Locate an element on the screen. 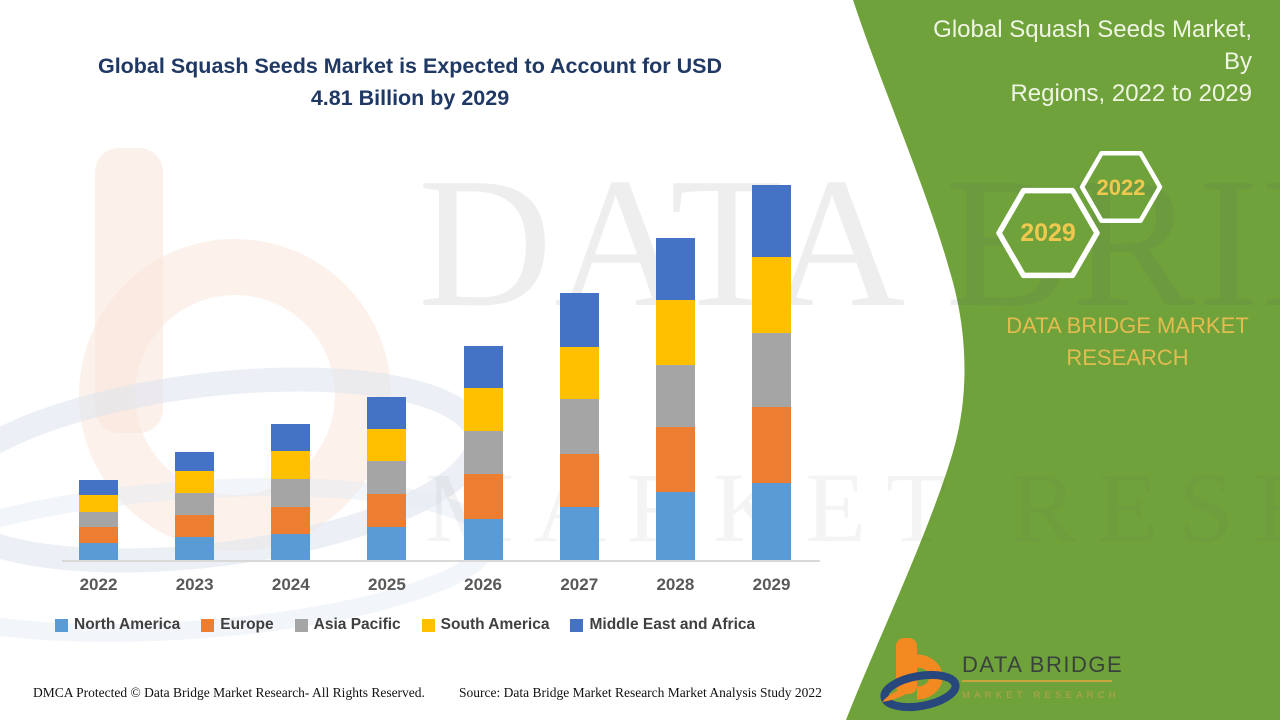 Image resolution: width=1280 pixels, height=720 pixels. data-bridge-logo-icon is located at coordinates (920, 675).